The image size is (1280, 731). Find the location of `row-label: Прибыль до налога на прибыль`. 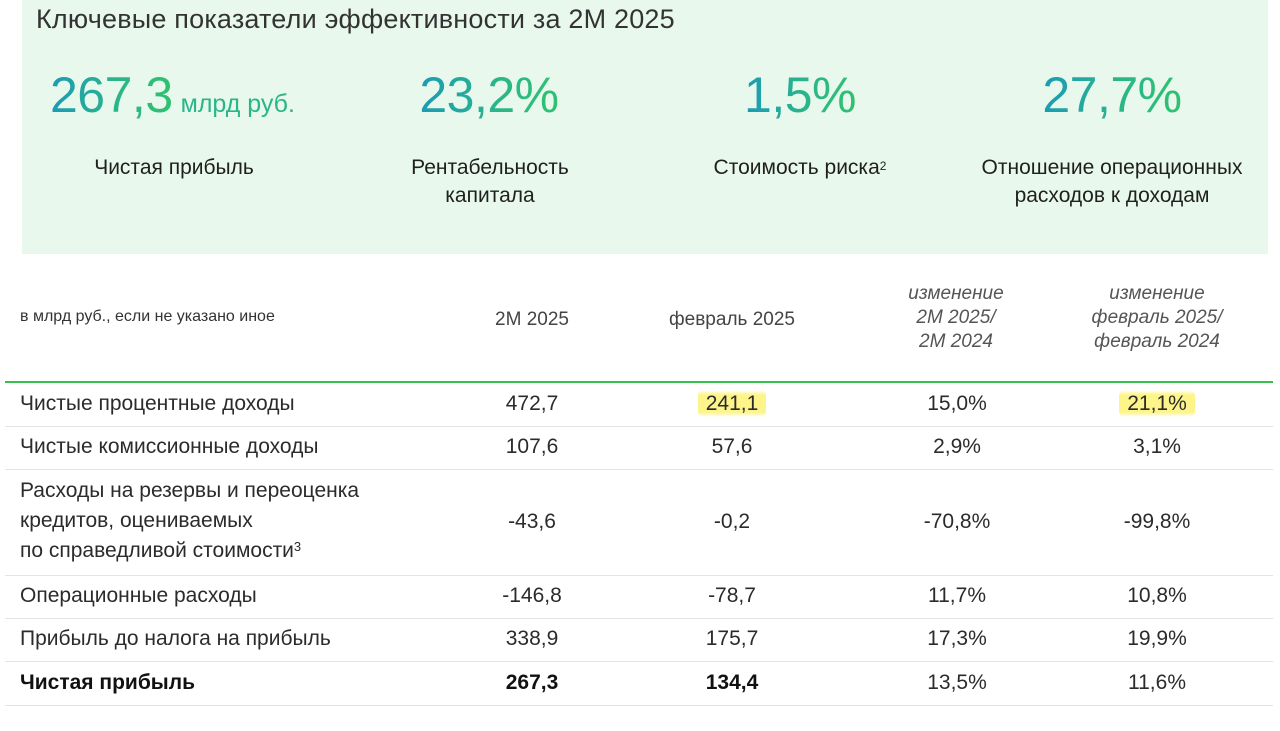

row-label: Прибыль до налога на прибыль is located at coordinates (175, 638).